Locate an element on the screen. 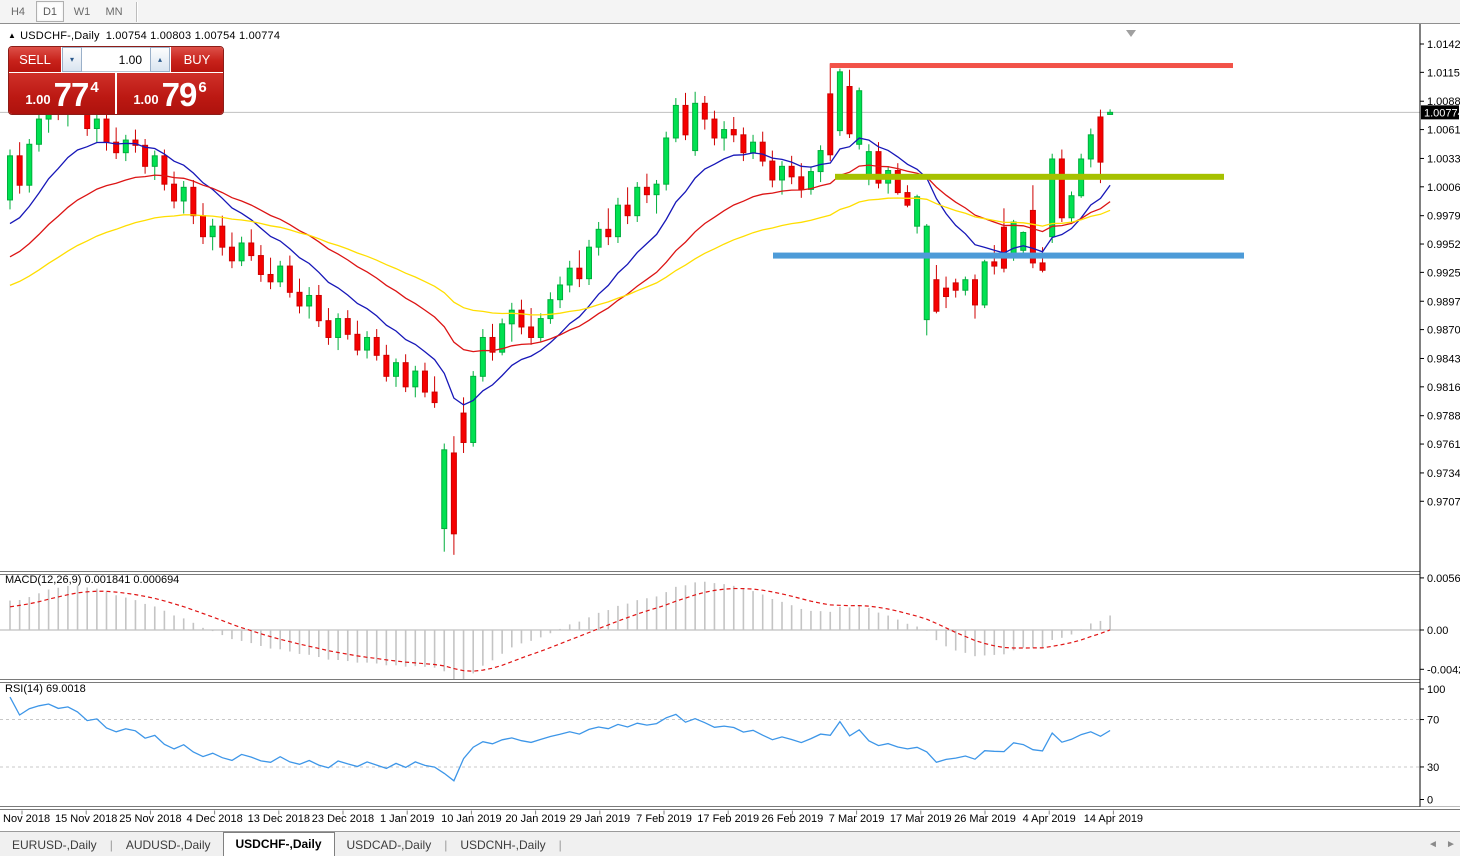 The image size is (1460, 856). volume-stepper: ▾ 1.00 ▴ is located at coordinates (116, 59).